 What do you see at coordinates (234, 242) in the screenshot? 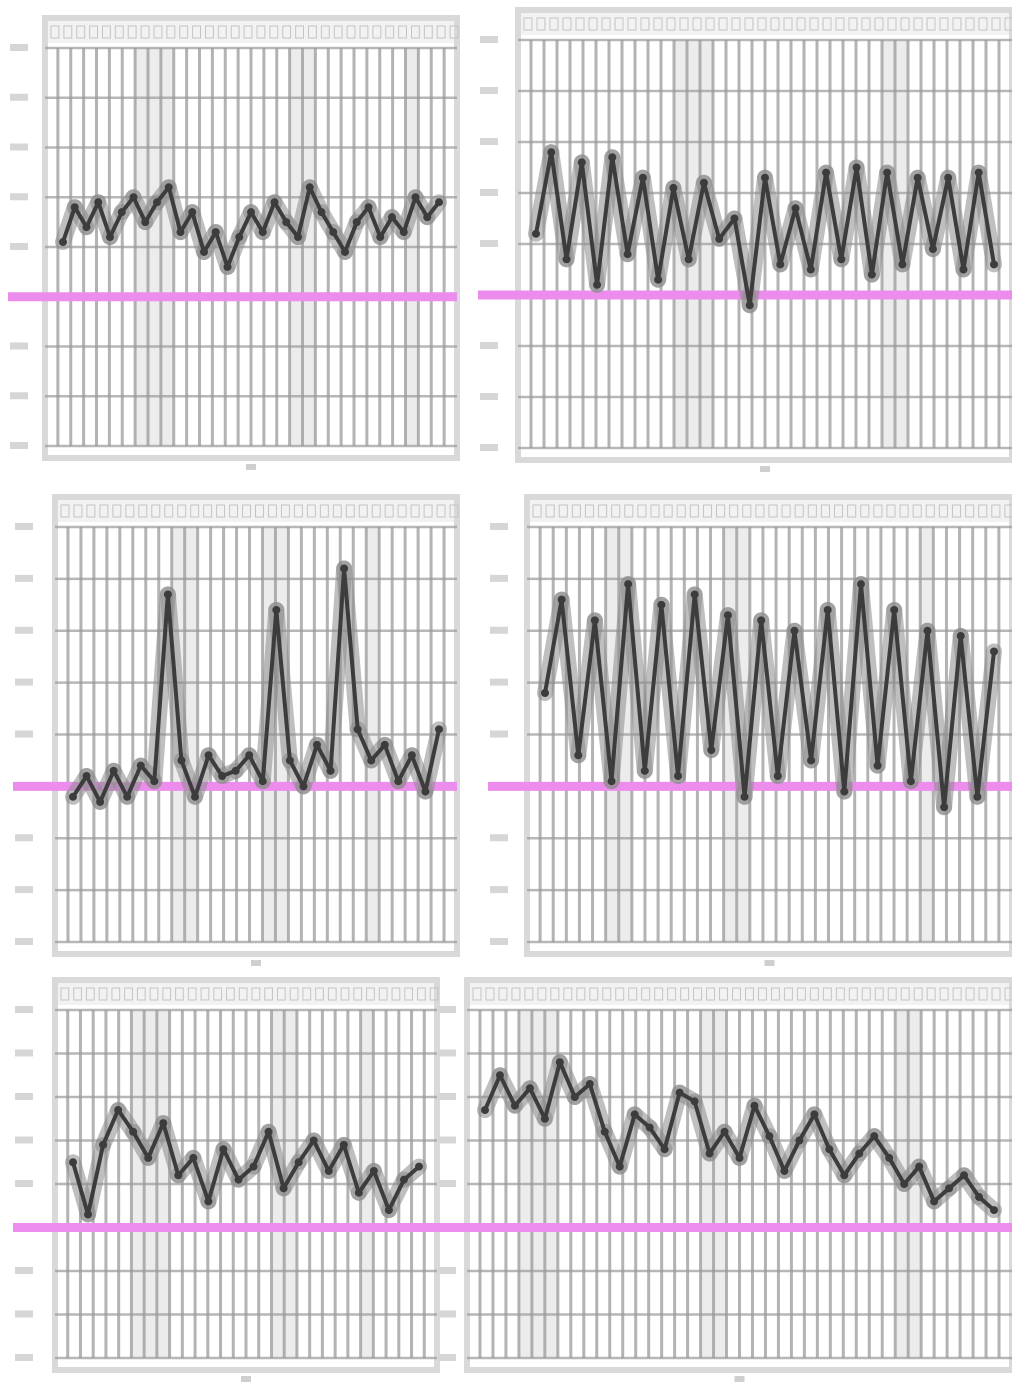
I see `chart-panel-top-left` at bounding box center [234, 242].